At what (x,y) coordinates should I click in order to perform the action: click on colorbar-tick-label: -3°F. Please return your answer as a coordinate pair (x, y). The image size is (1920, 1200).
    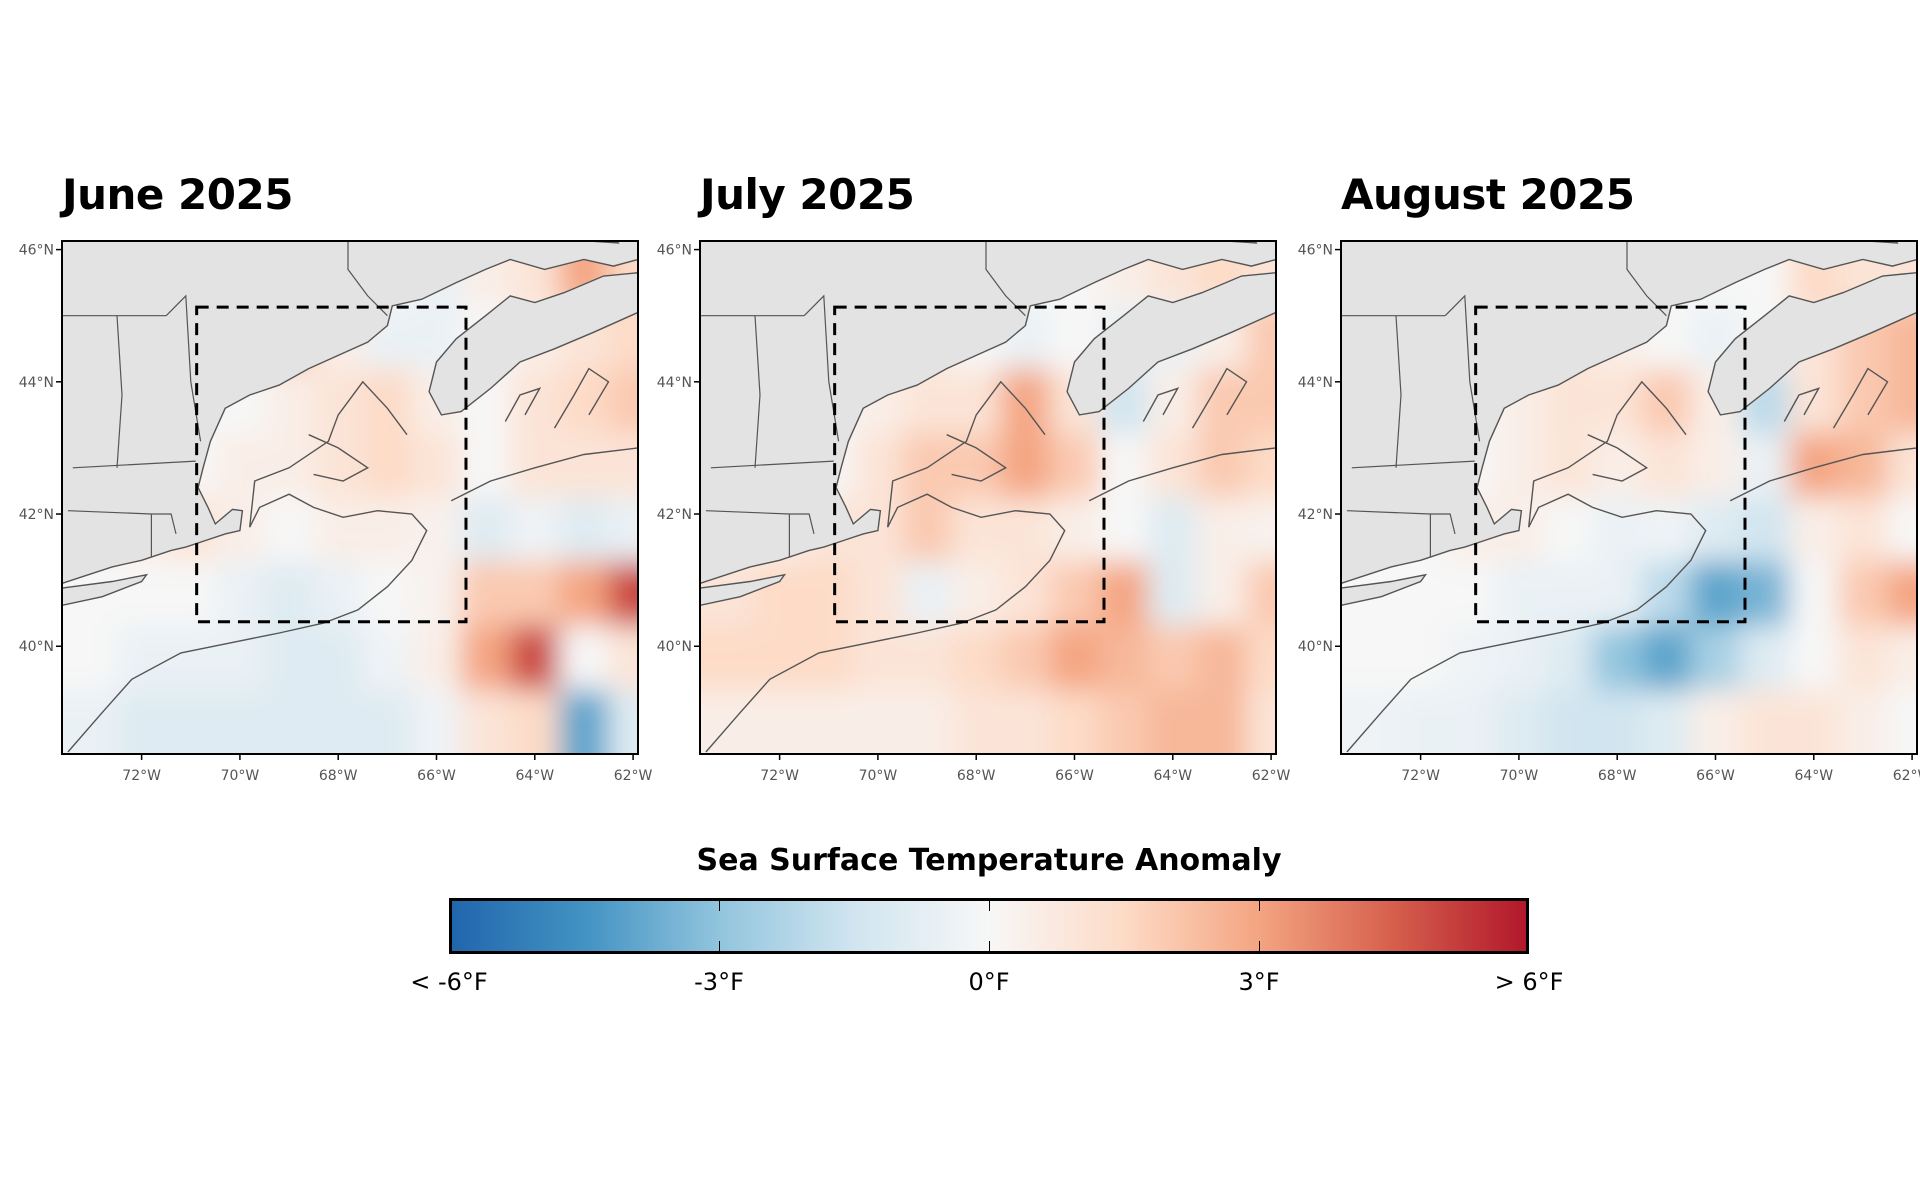
    Looking at the image, I should click on (719, 982).